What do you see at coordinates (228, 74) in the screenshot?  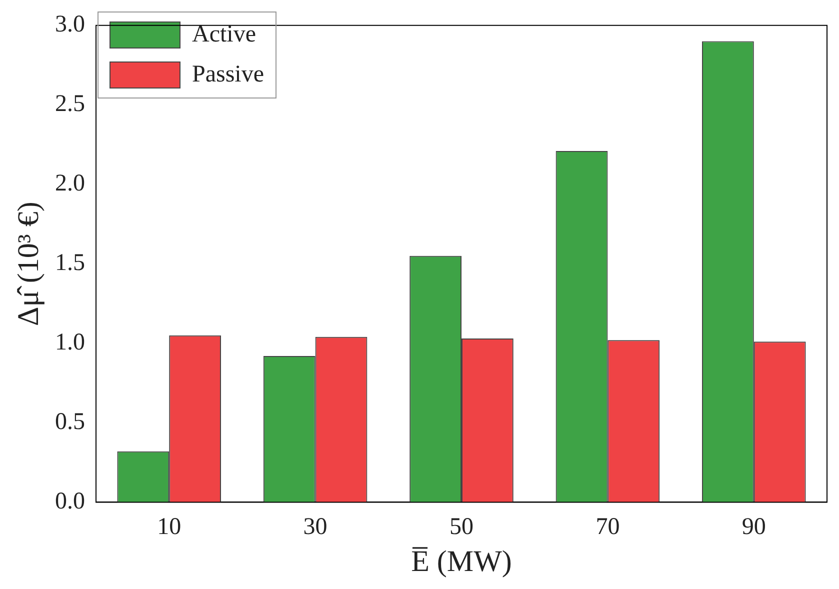 I see `legend-label: Passive` at bounding box center [228, 74].